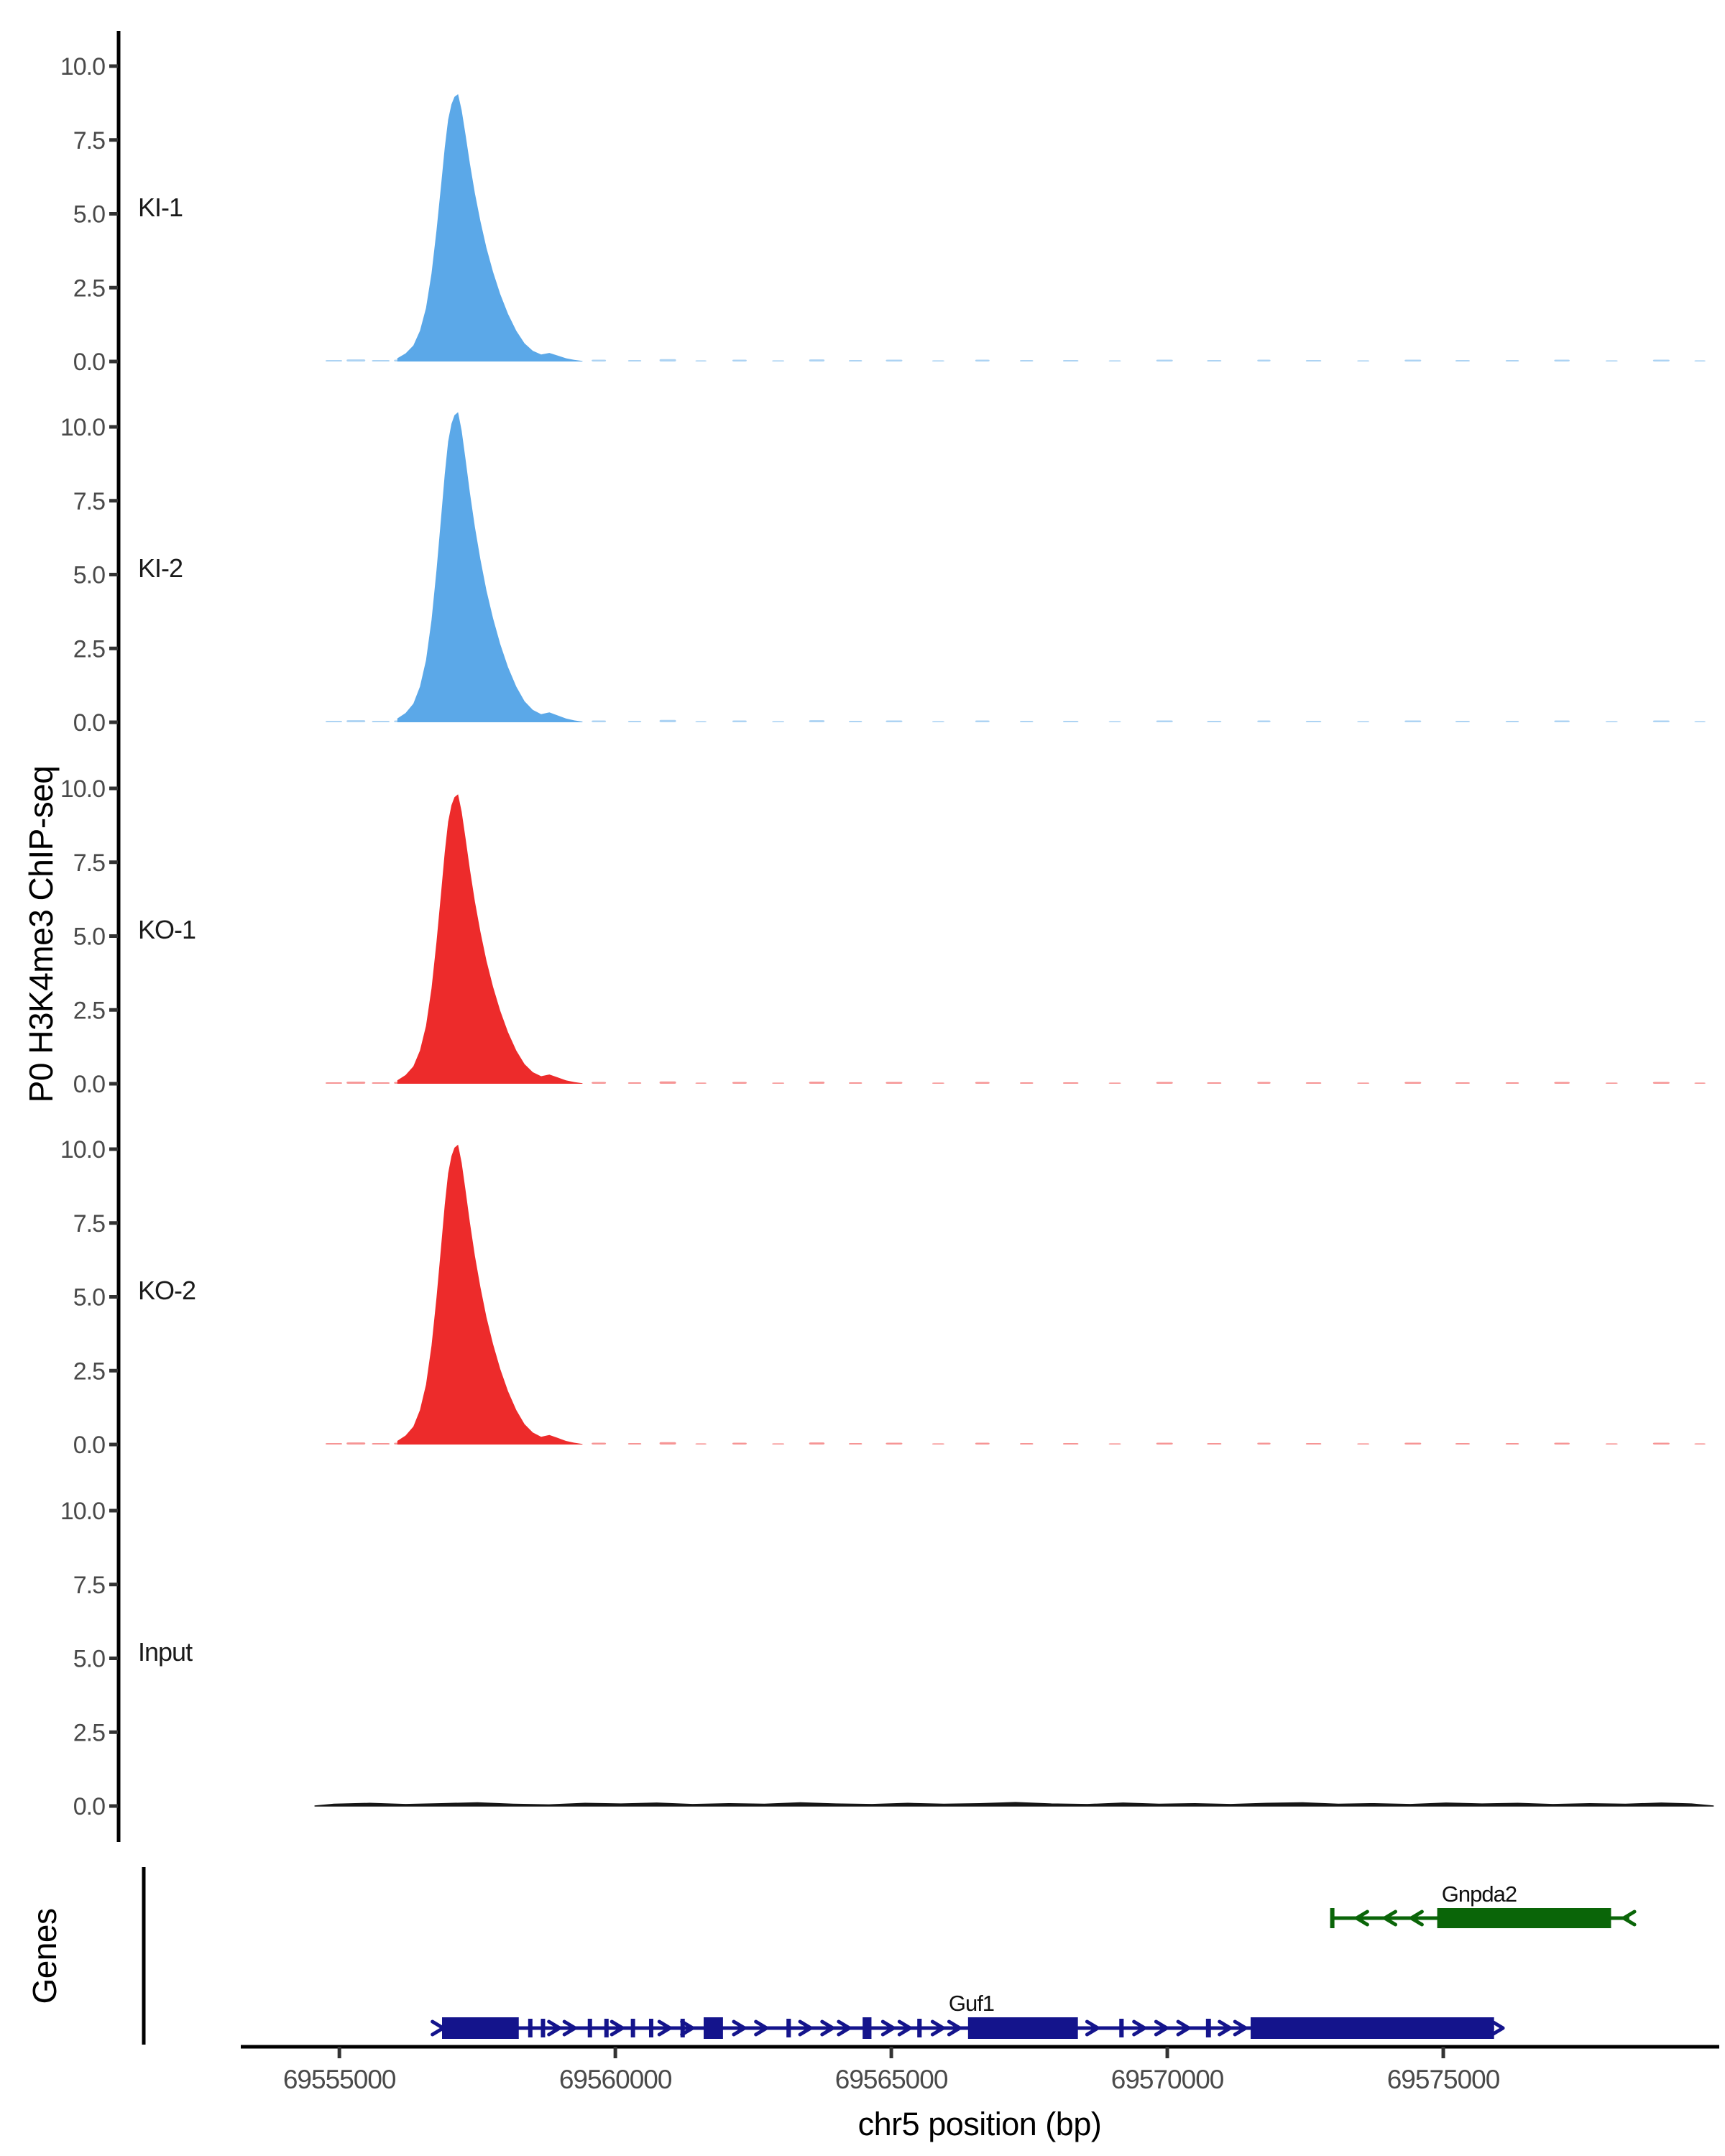 The width and height of the screenshot is (1725, 2156). Describe the element at coordinates (89, 1084) in the screenshot. I see `y-tick-label: 0.0` at that location.